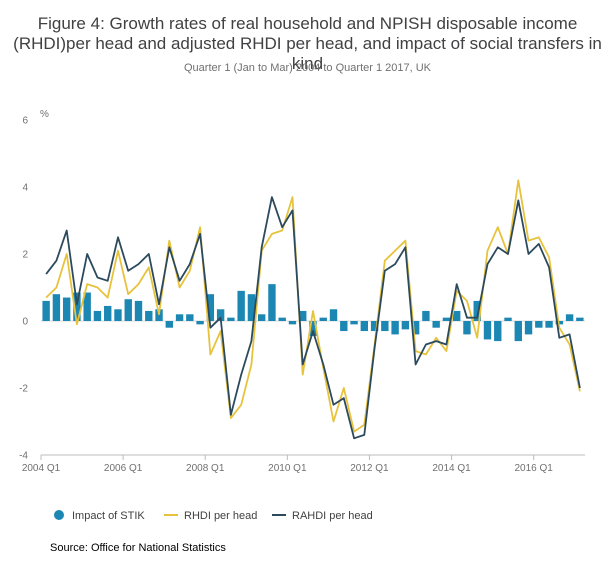 The image size is (615, 573). What do you see at coordinates (533, 468) in the screenshot?
I see `x-tick-label: 2016 Q1` at bounding box center [533, 468].